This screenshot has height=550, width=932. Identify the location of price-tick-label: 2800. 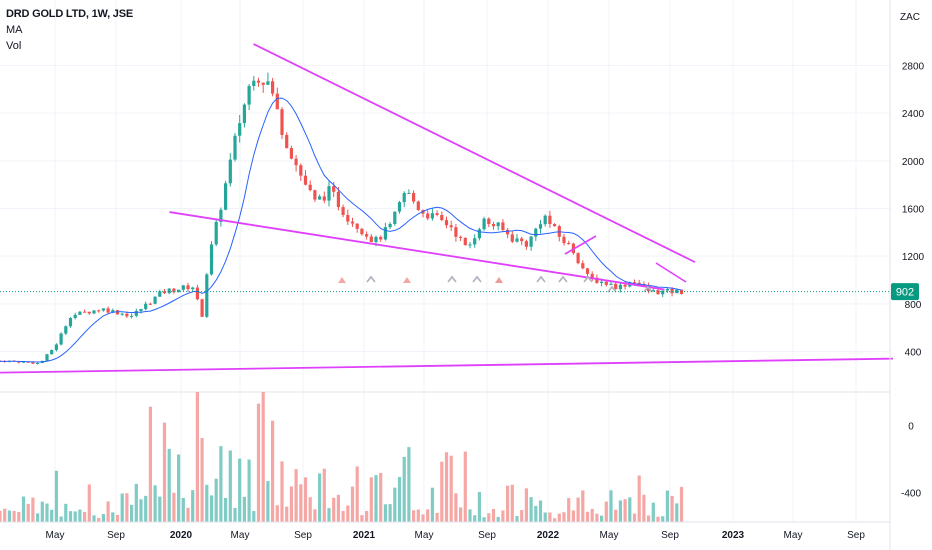
(913, 67).